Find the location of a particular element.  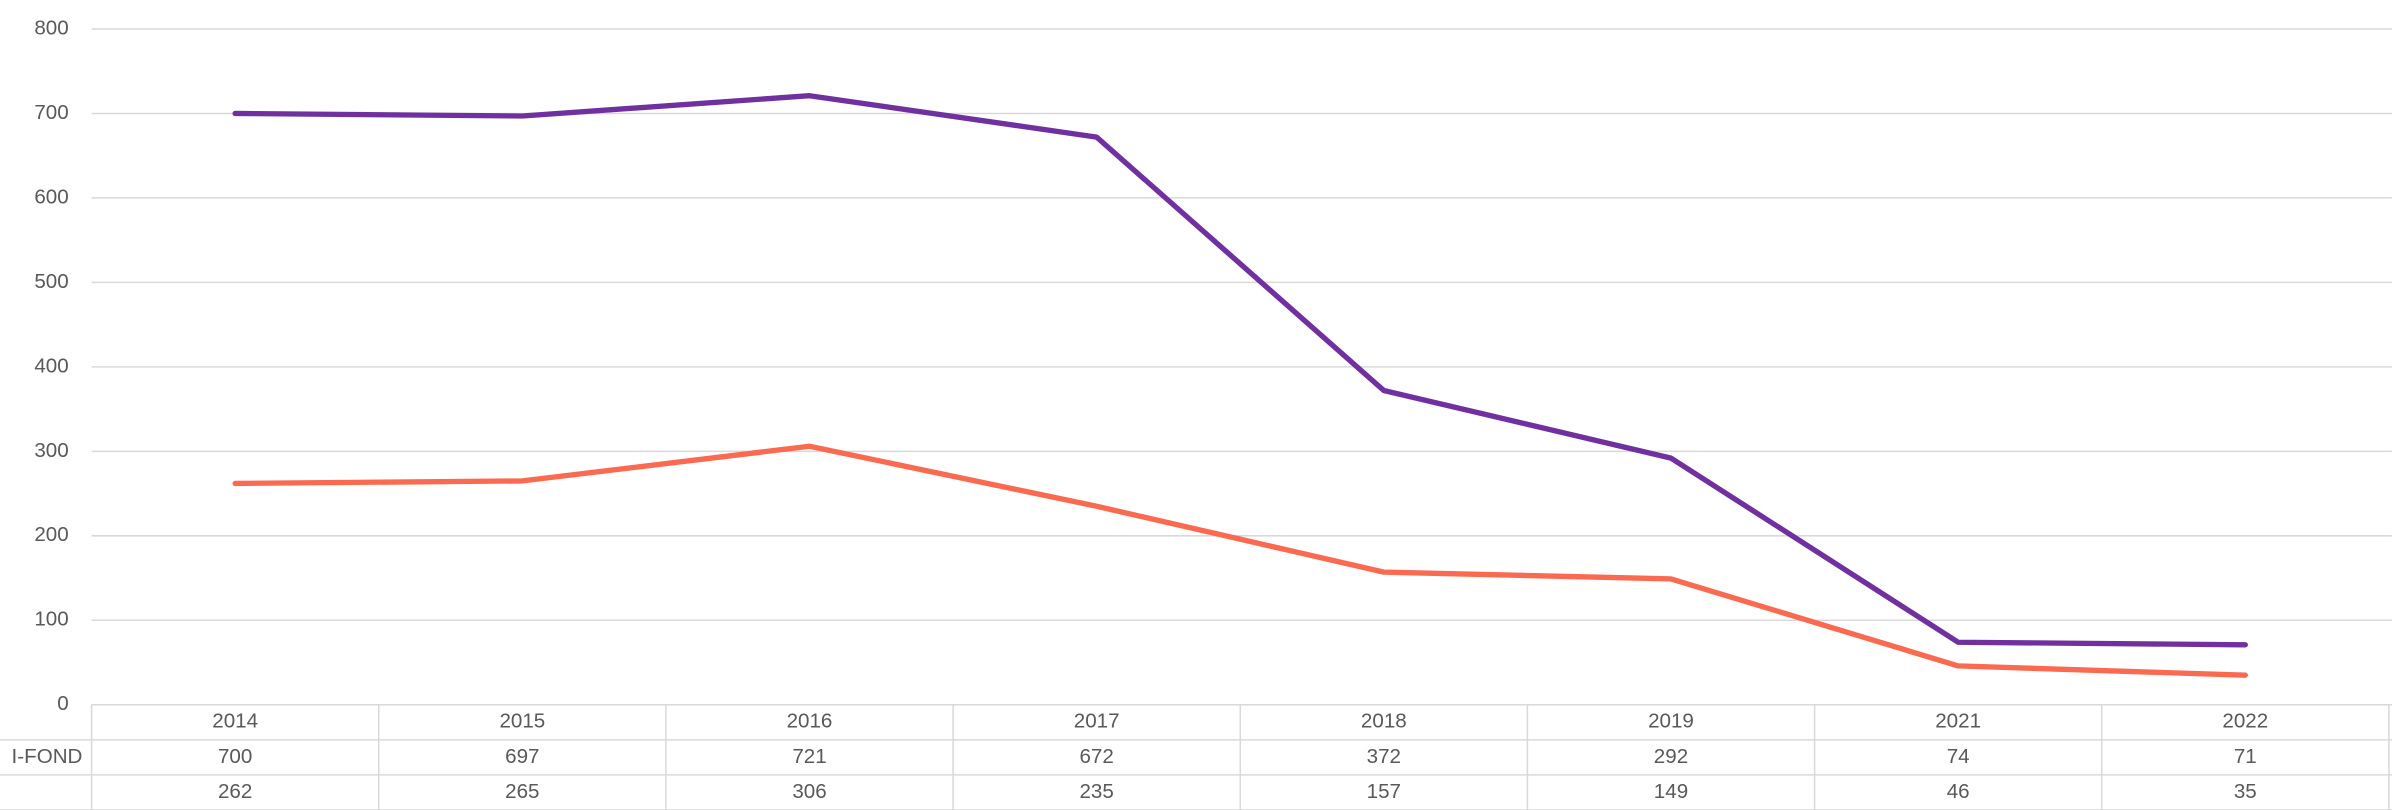

y-tick-label: 100 is located at coordinates (51, 619).